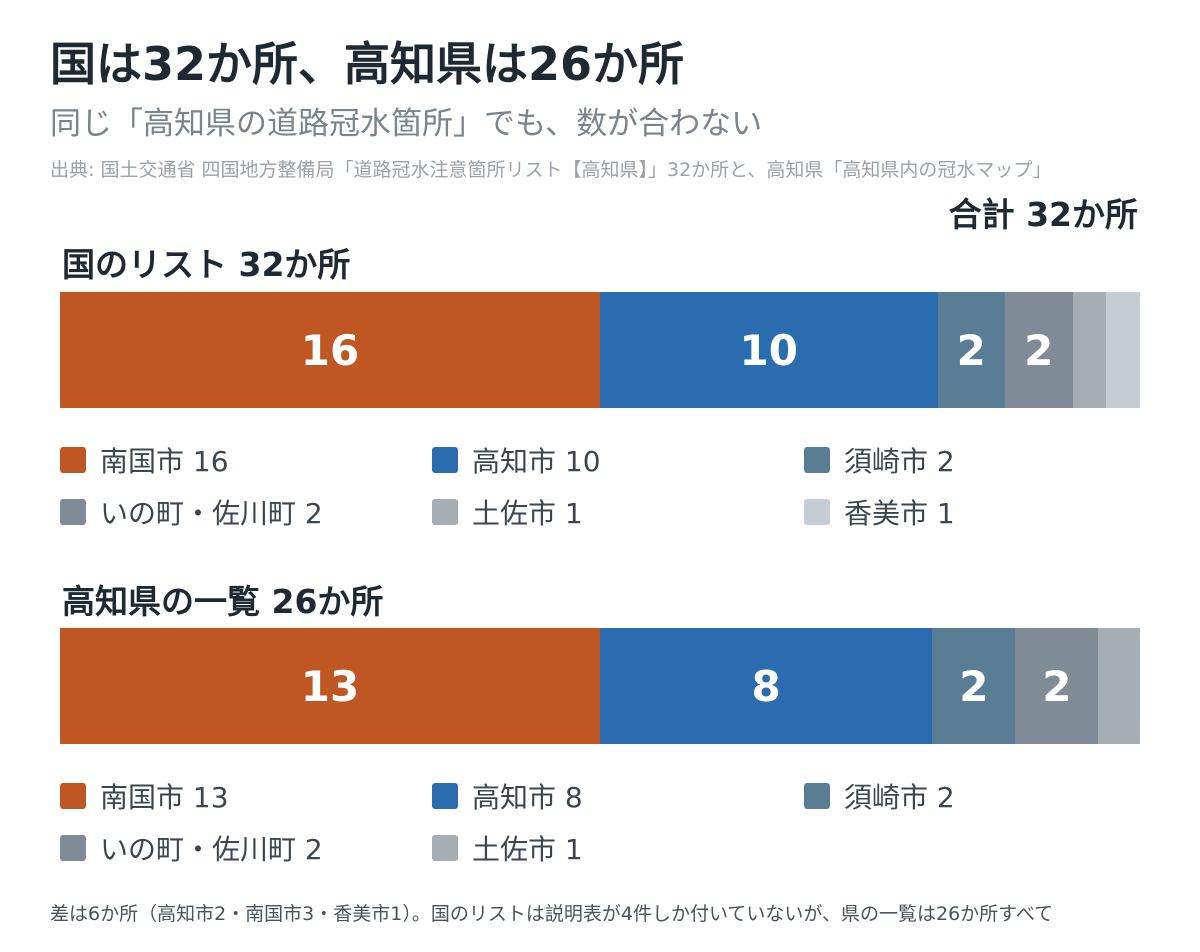 This screenshot has height=952, width=1200. I want to click on bar-segment: 10, so click(769, 350).